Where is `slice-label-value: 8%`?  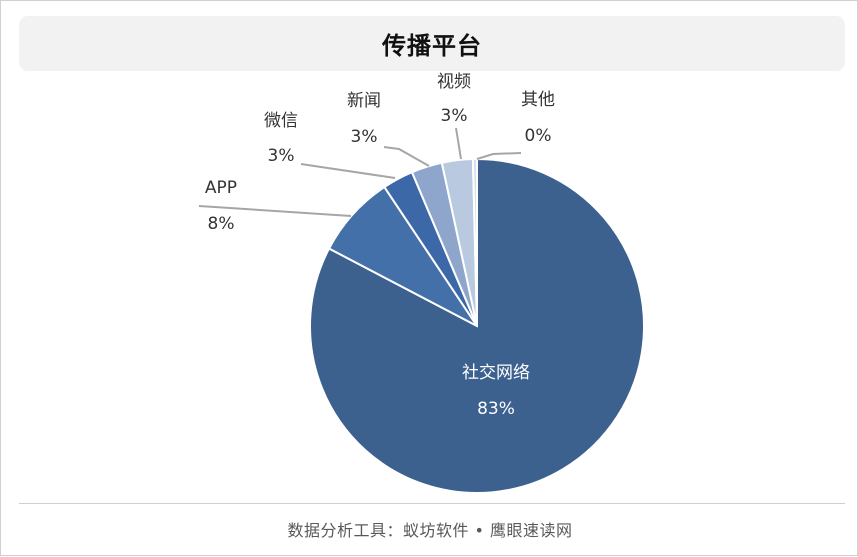
slice-label-value: 8% is located at coordinates (221, 224).